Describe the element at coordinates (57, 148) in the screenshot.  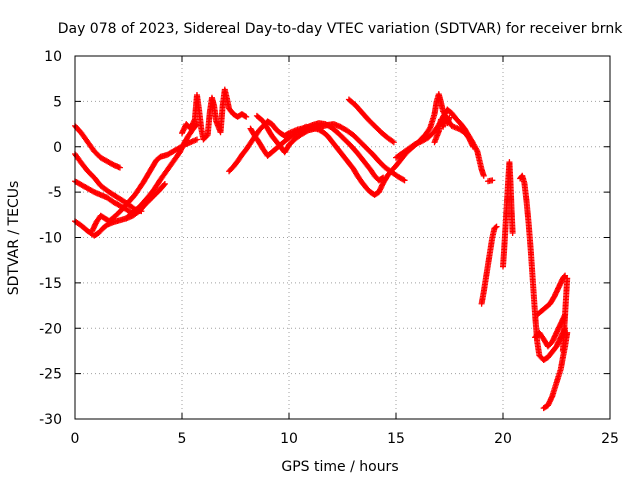
I see `y-tick-label: 0` at that location.